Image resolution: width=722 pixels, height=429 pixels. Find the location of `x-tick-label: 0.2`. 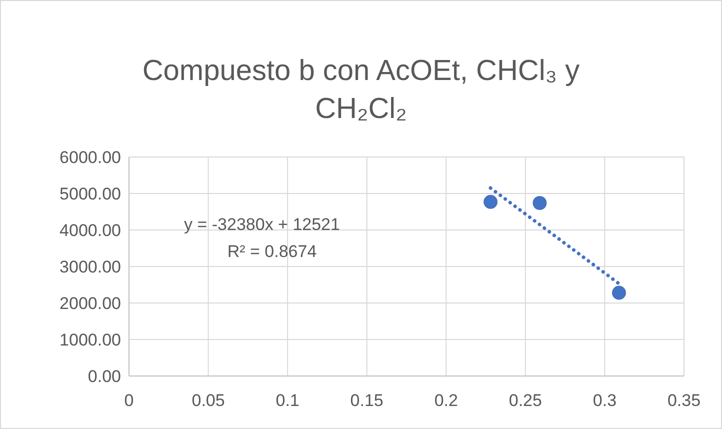

x-tick-label: 0.2 is located at coordinates (446, 400).